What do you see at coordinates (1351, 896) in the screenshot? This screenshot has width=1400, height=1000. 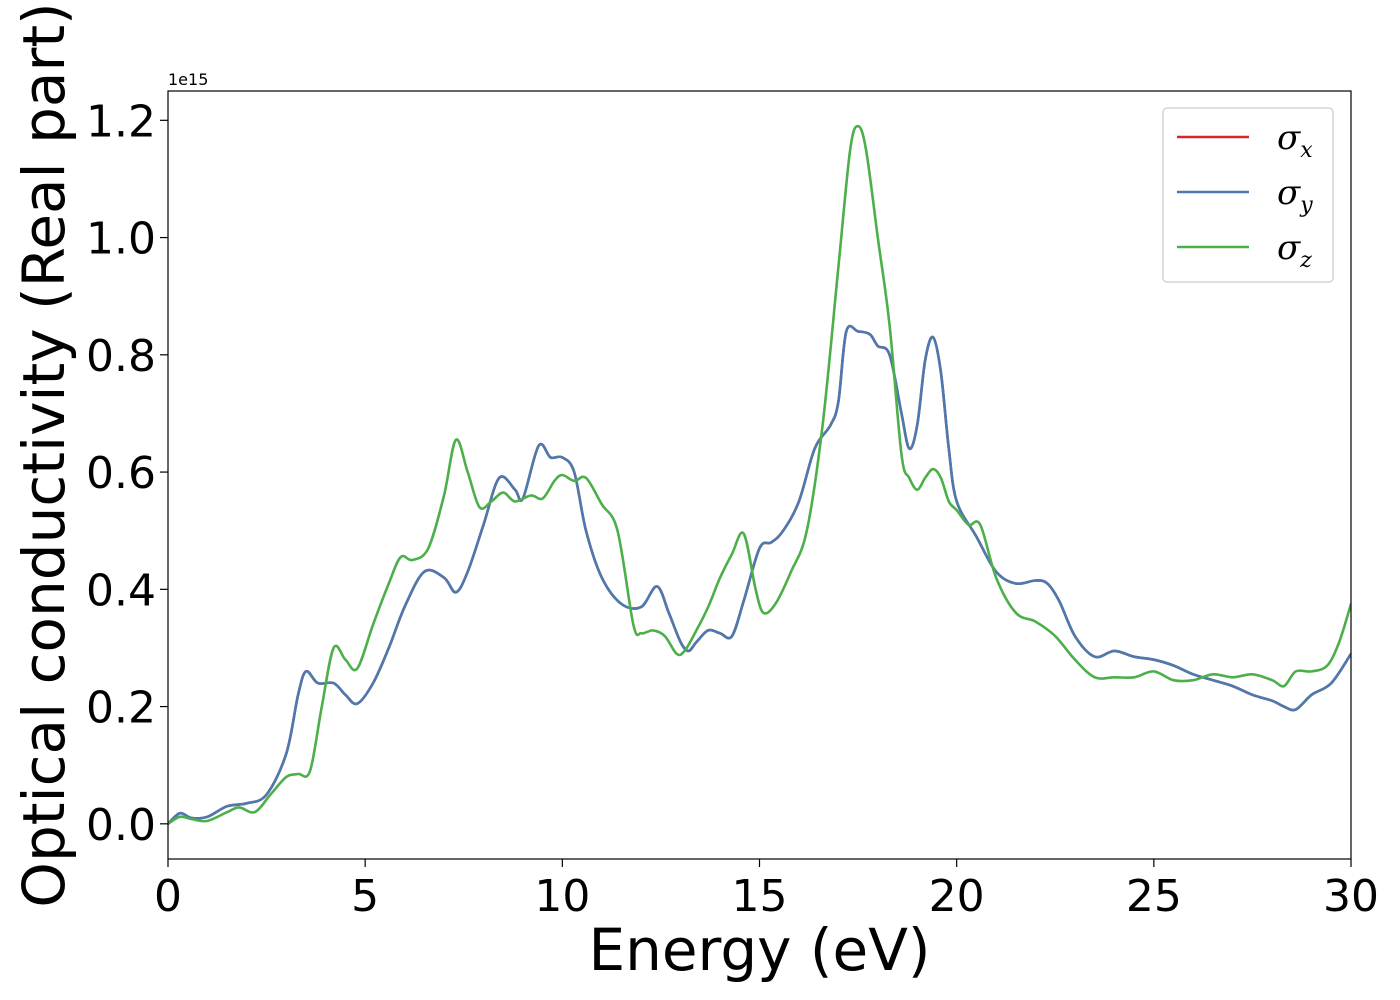 I see `x-tick-label: 30` at bounding box center [1351, 896].